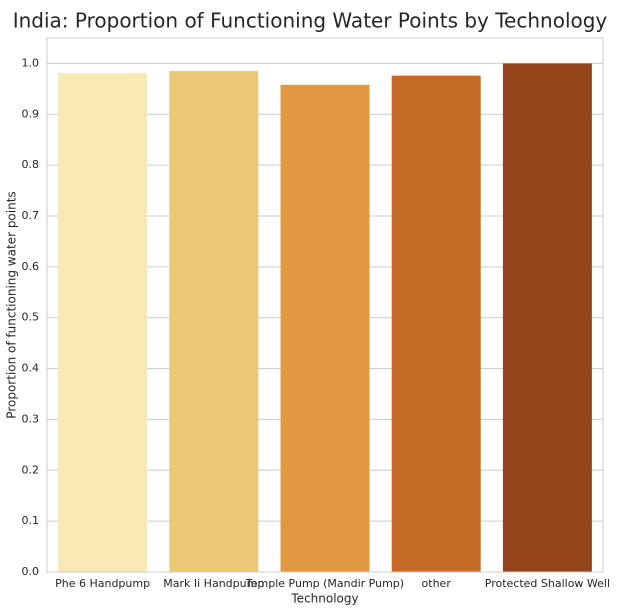 This screenshot has height=612, width=617. I want to click on y-tick-label: 0.4, so click(31, 368).